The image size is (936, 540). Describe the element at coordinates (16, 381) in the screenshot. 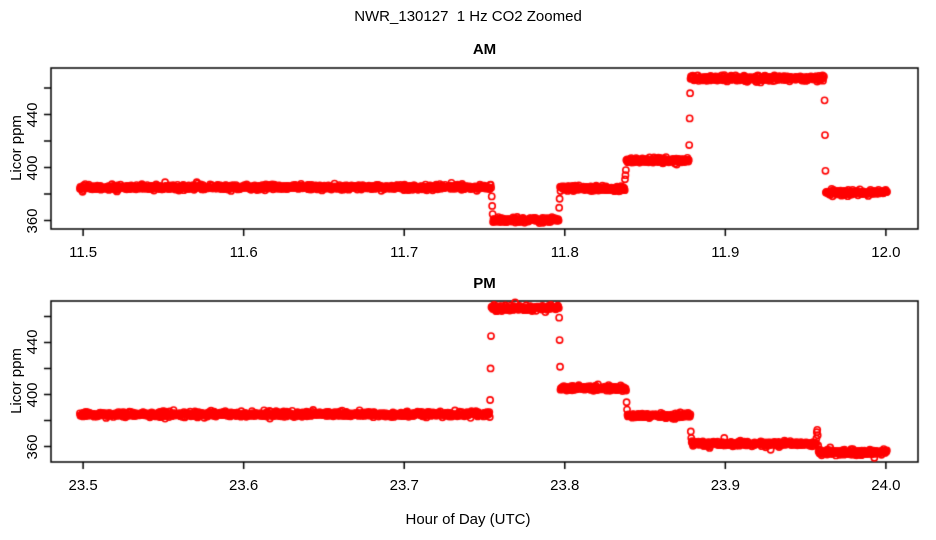

I see `pm-y-axis-label: Licor ppm` at that location.